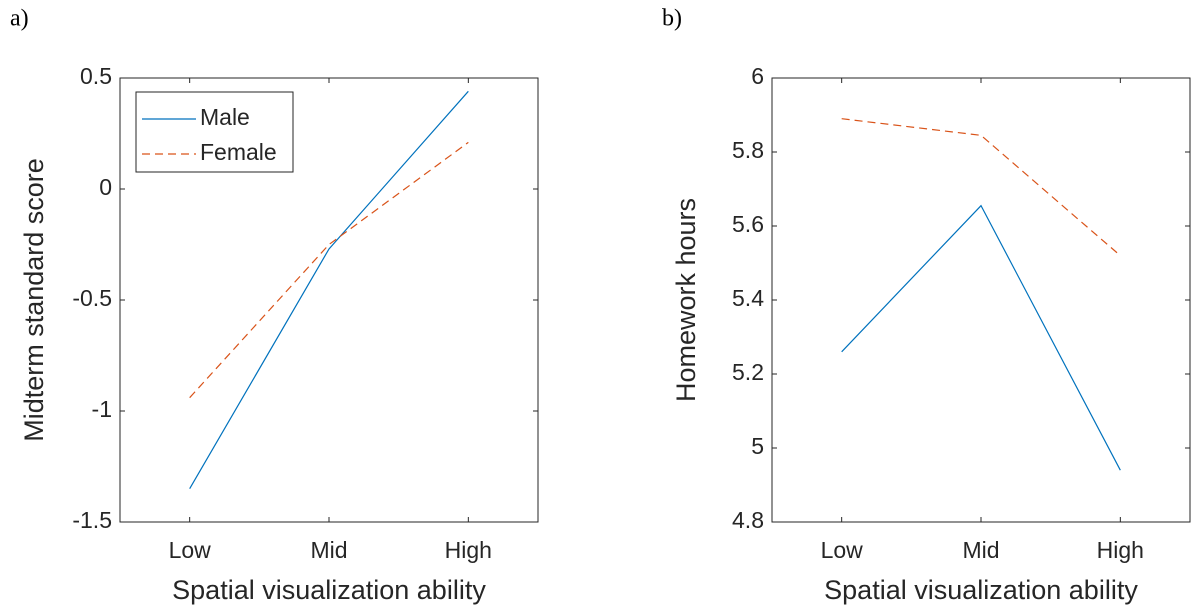 The height and width of the screenshot is (609, 1194). What do you see at coordinates (96, 76) in the screenshot?
I see `y-tick-label: 0.5` at bounding box center [96, 76].